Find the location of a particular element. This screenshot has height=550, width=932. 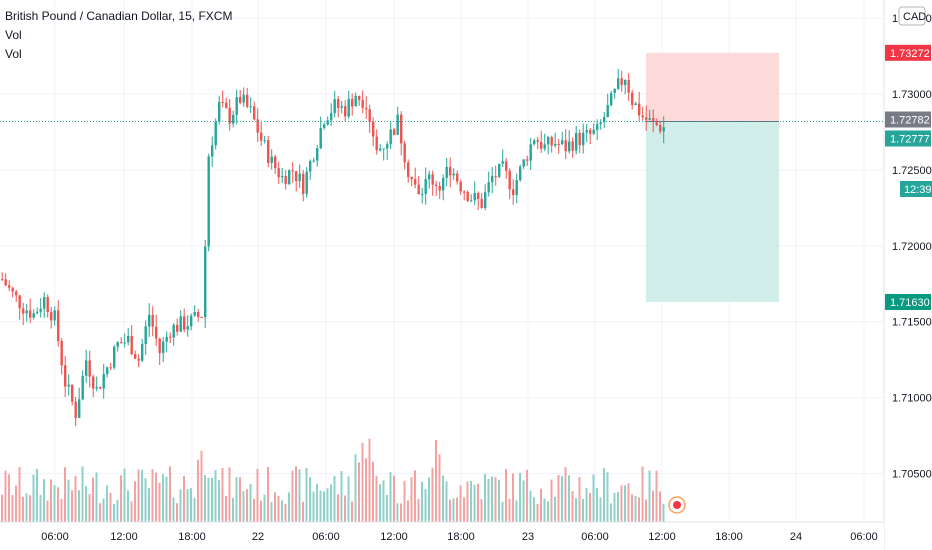

currency-label: CAD is located at coordinates (914, 17).